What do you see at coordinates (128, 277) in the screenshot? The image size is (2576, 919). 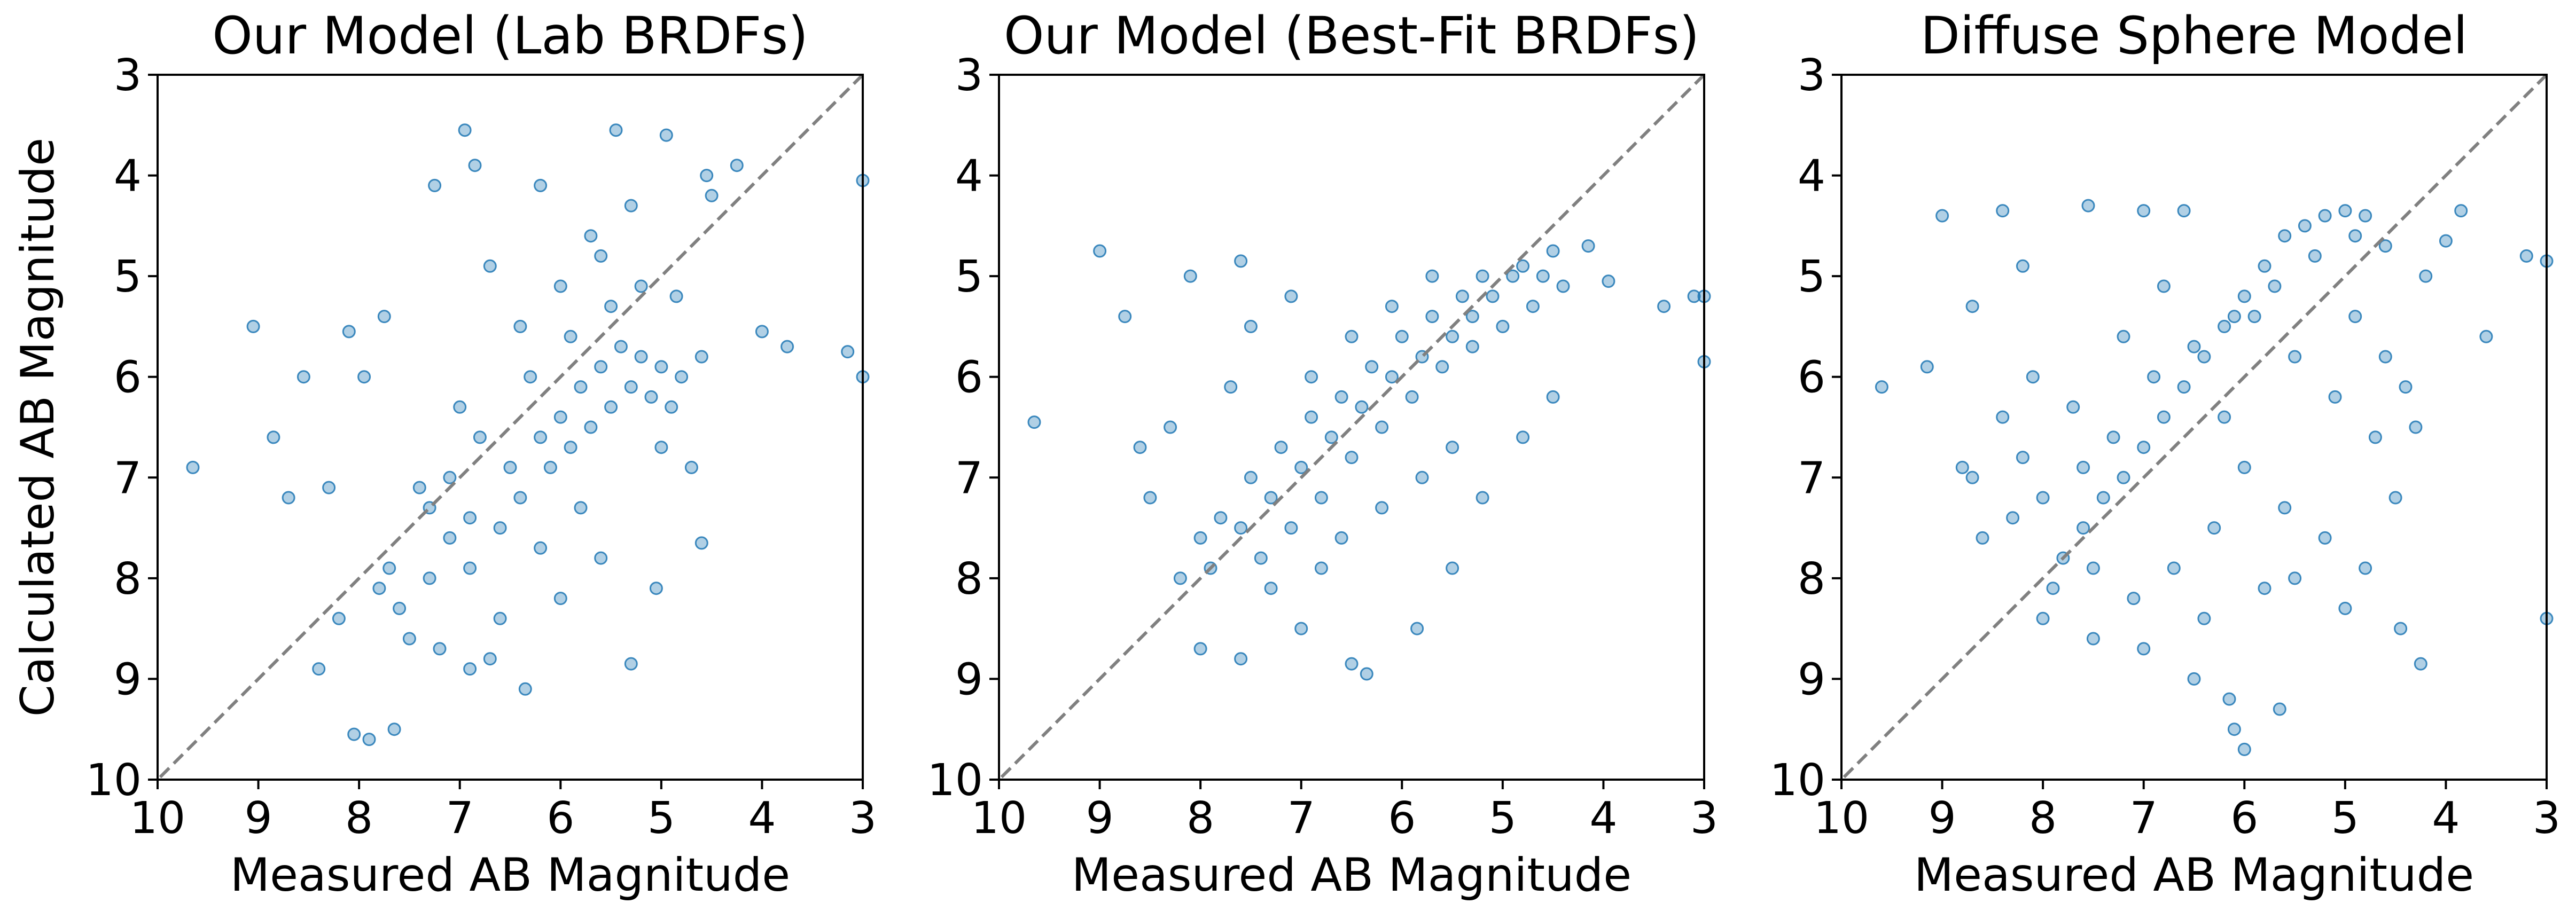 I see `panel-1-y-tick-label: 5` at bounding box center [128, 277].